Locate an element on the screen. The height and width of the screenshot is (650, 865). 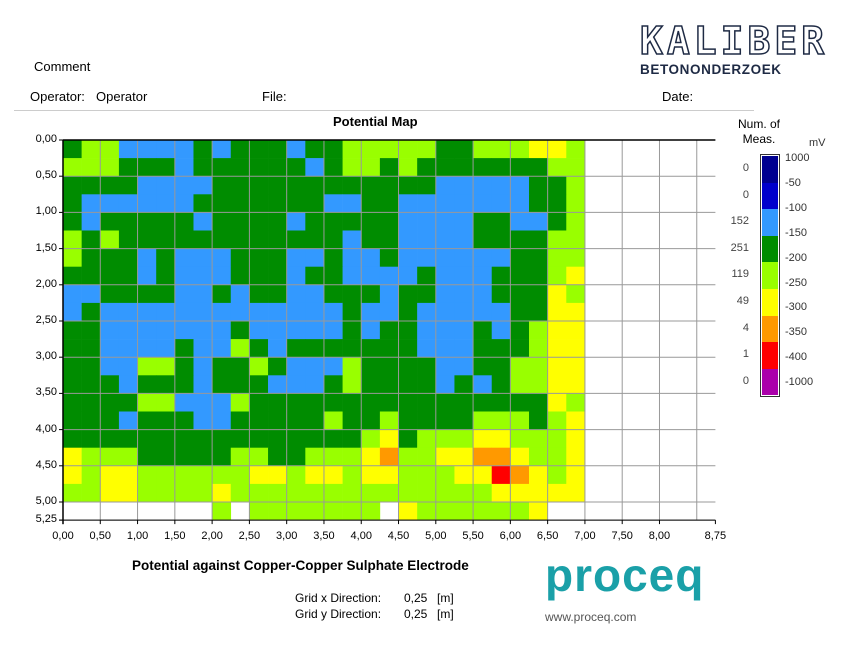
legend-count: 49 is located at coordinates (742, 301).